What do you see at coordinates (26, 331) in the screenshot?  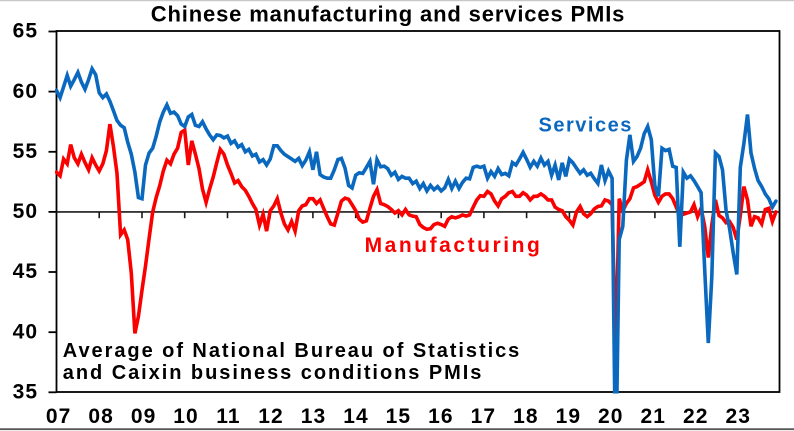 I see `svg-text: 40` at bounding box center [26, 331].